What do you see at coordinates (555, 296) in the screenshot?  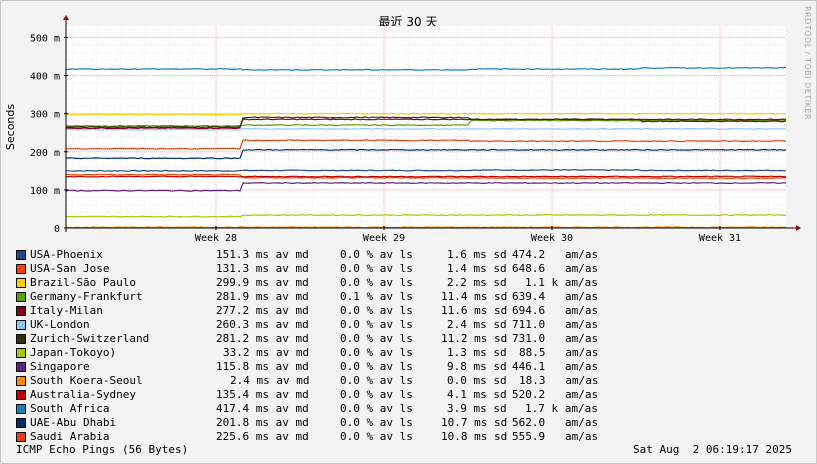 I see `legend-ratio: 639.4 am/as` at bounding box center [555, 296].